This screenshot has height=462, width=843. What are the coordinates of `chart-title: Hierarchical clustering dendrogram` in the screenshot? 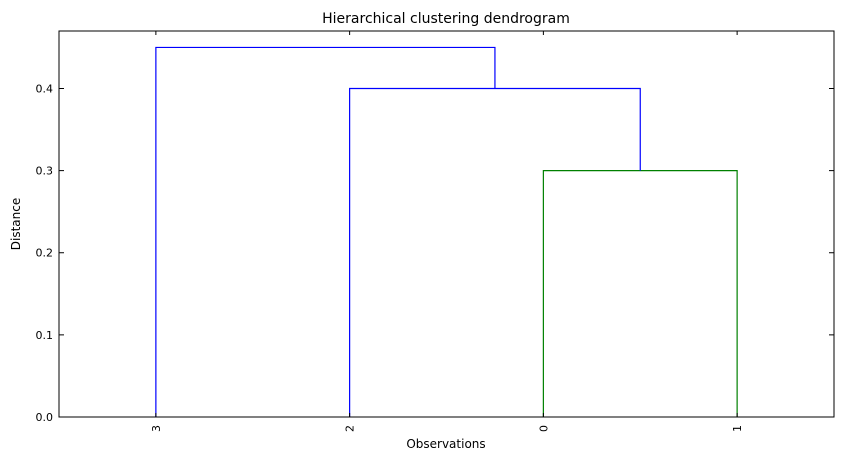 It's located at (446, 19).